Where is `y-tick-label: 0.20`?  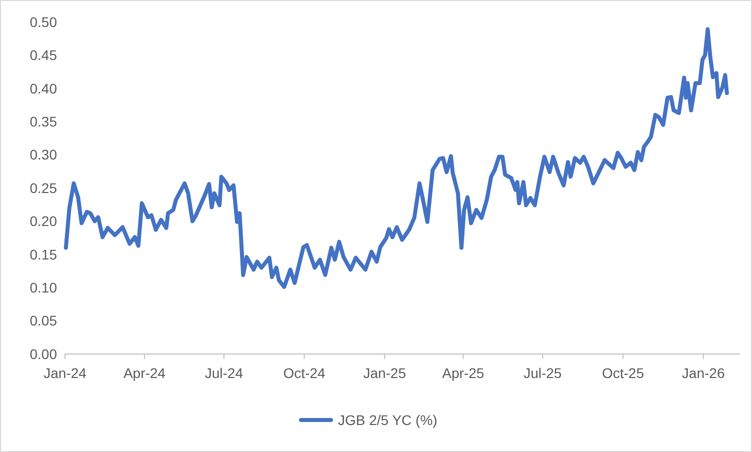 y-tick-label: 0.20 is located at coordinates (44, 221).